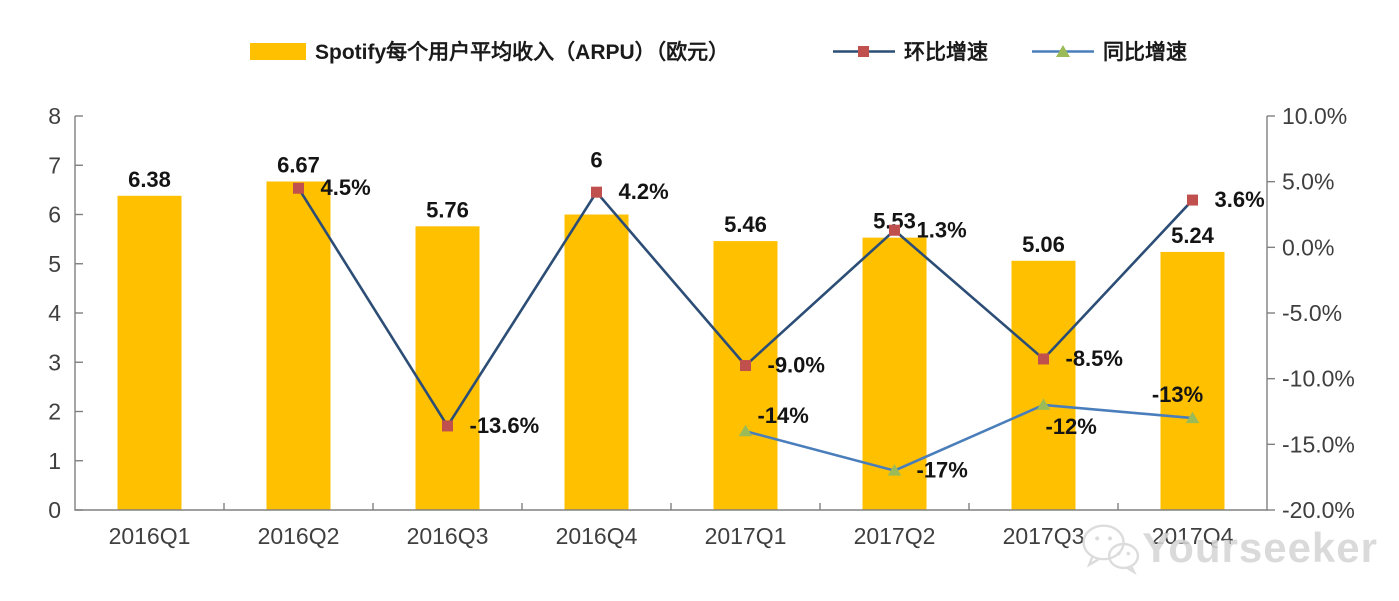 This screenshot has height=601, width=1399. What do you see at coordinates (1044, 536) in the screenshot?
I see `x-axis-label-2017Q3: 2017Q3` at bounding box center [1044, 536].